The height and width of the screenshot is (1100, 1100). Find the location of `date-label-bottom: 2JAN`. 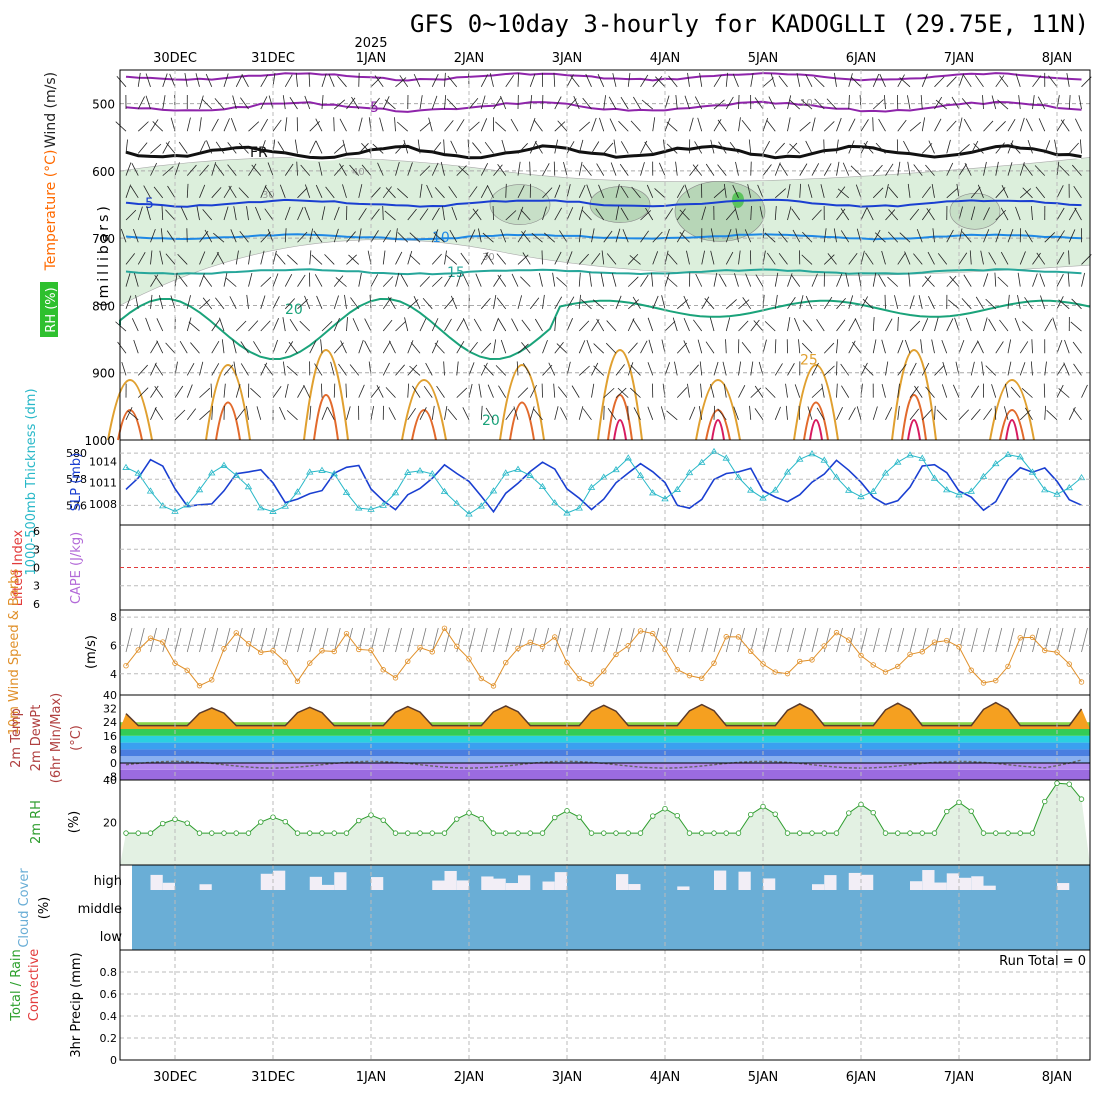

date-label-bottom: 2JAN is located at coordinates (469, 1077).